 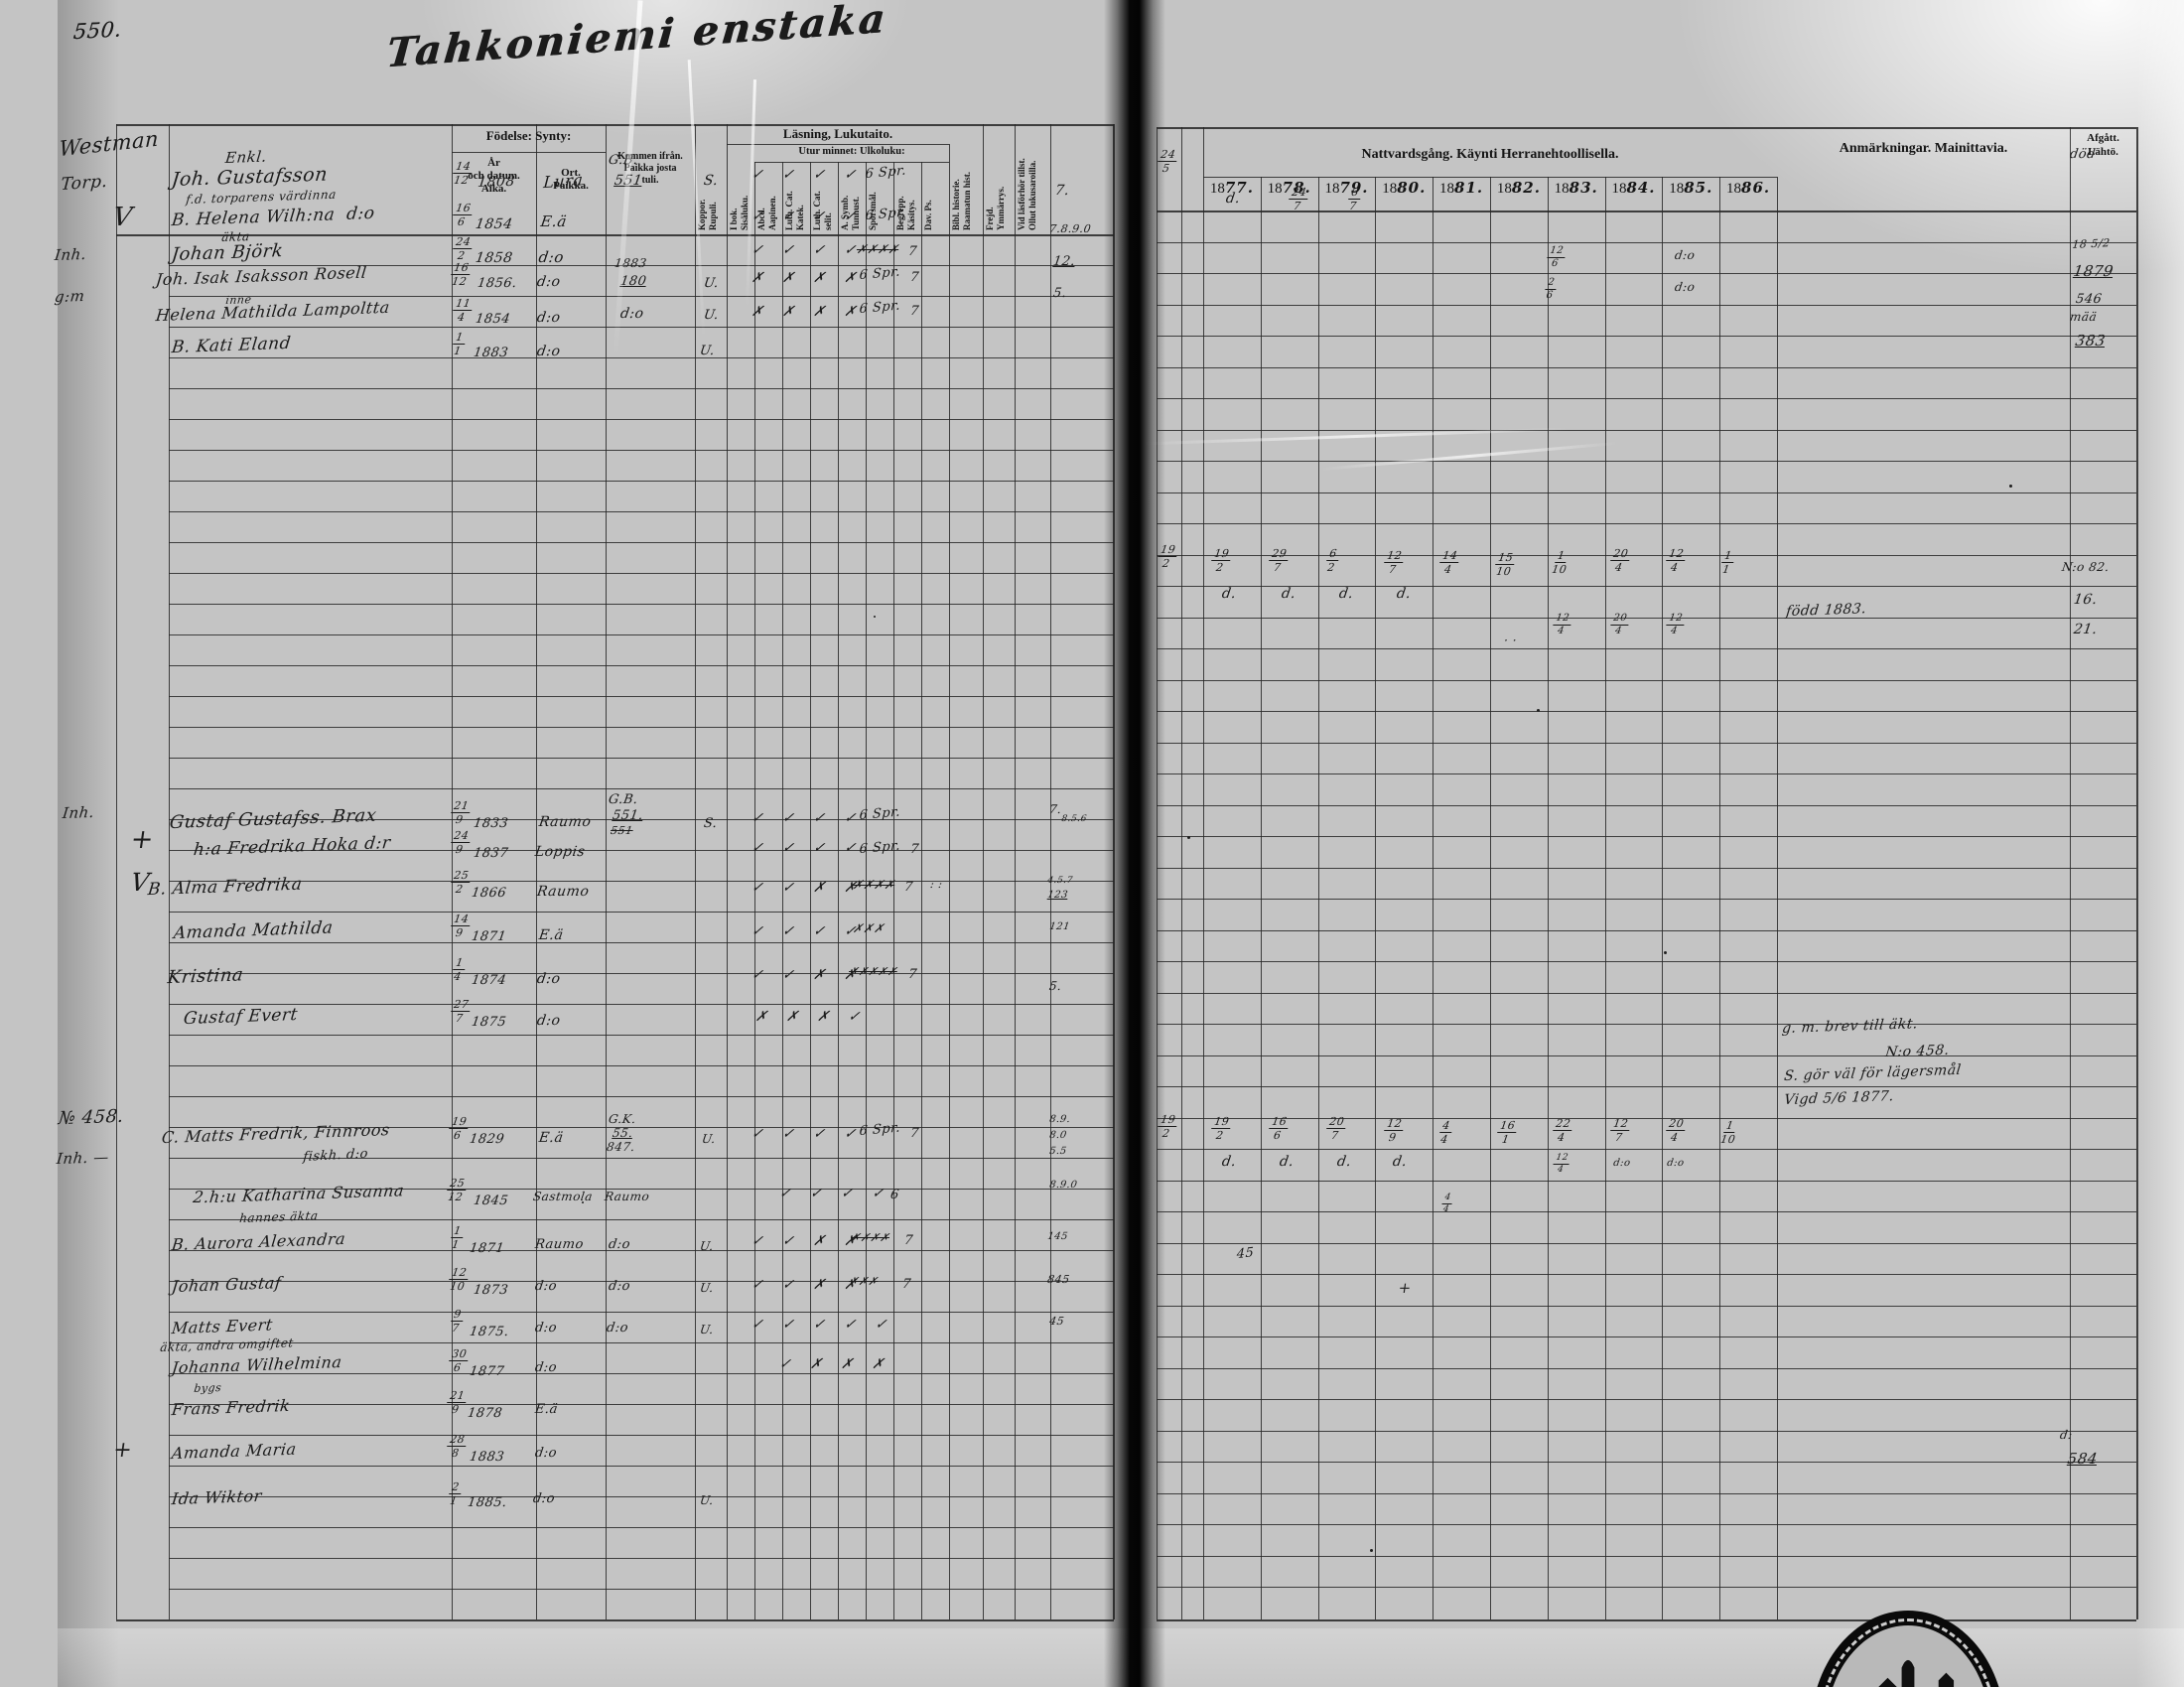 I want to click on handwritten-entry: 845, so click(x=1058, y=1279).